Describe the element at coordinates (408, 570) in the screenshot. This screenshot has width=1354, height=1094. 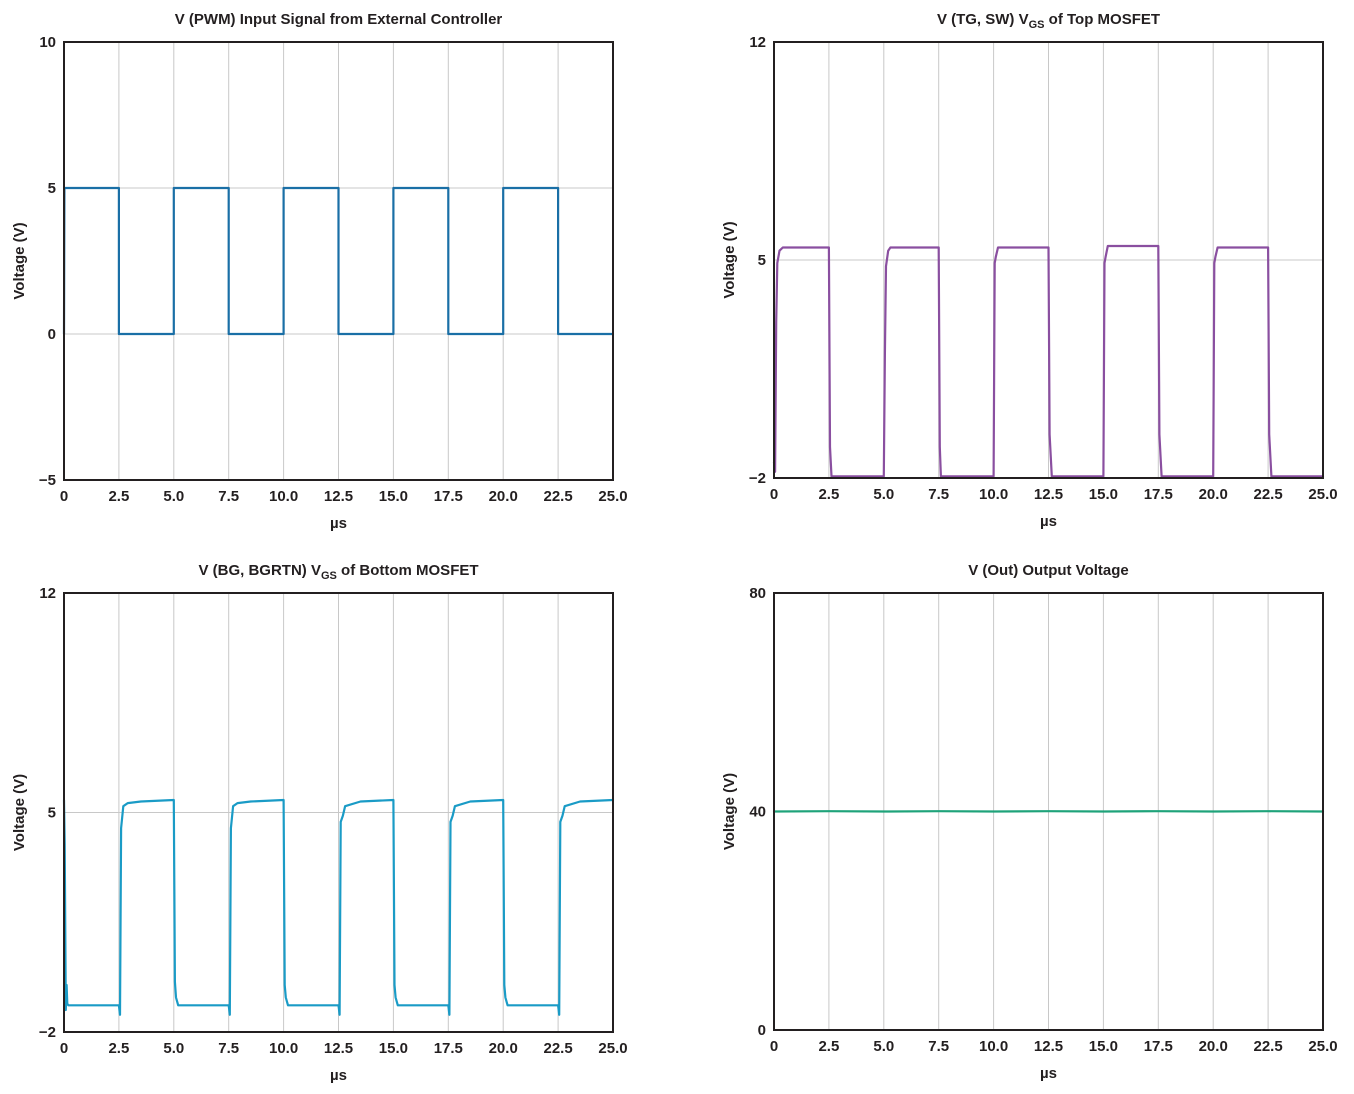
I see `chart-title-tail: of Bottom MOSFET` at that location.